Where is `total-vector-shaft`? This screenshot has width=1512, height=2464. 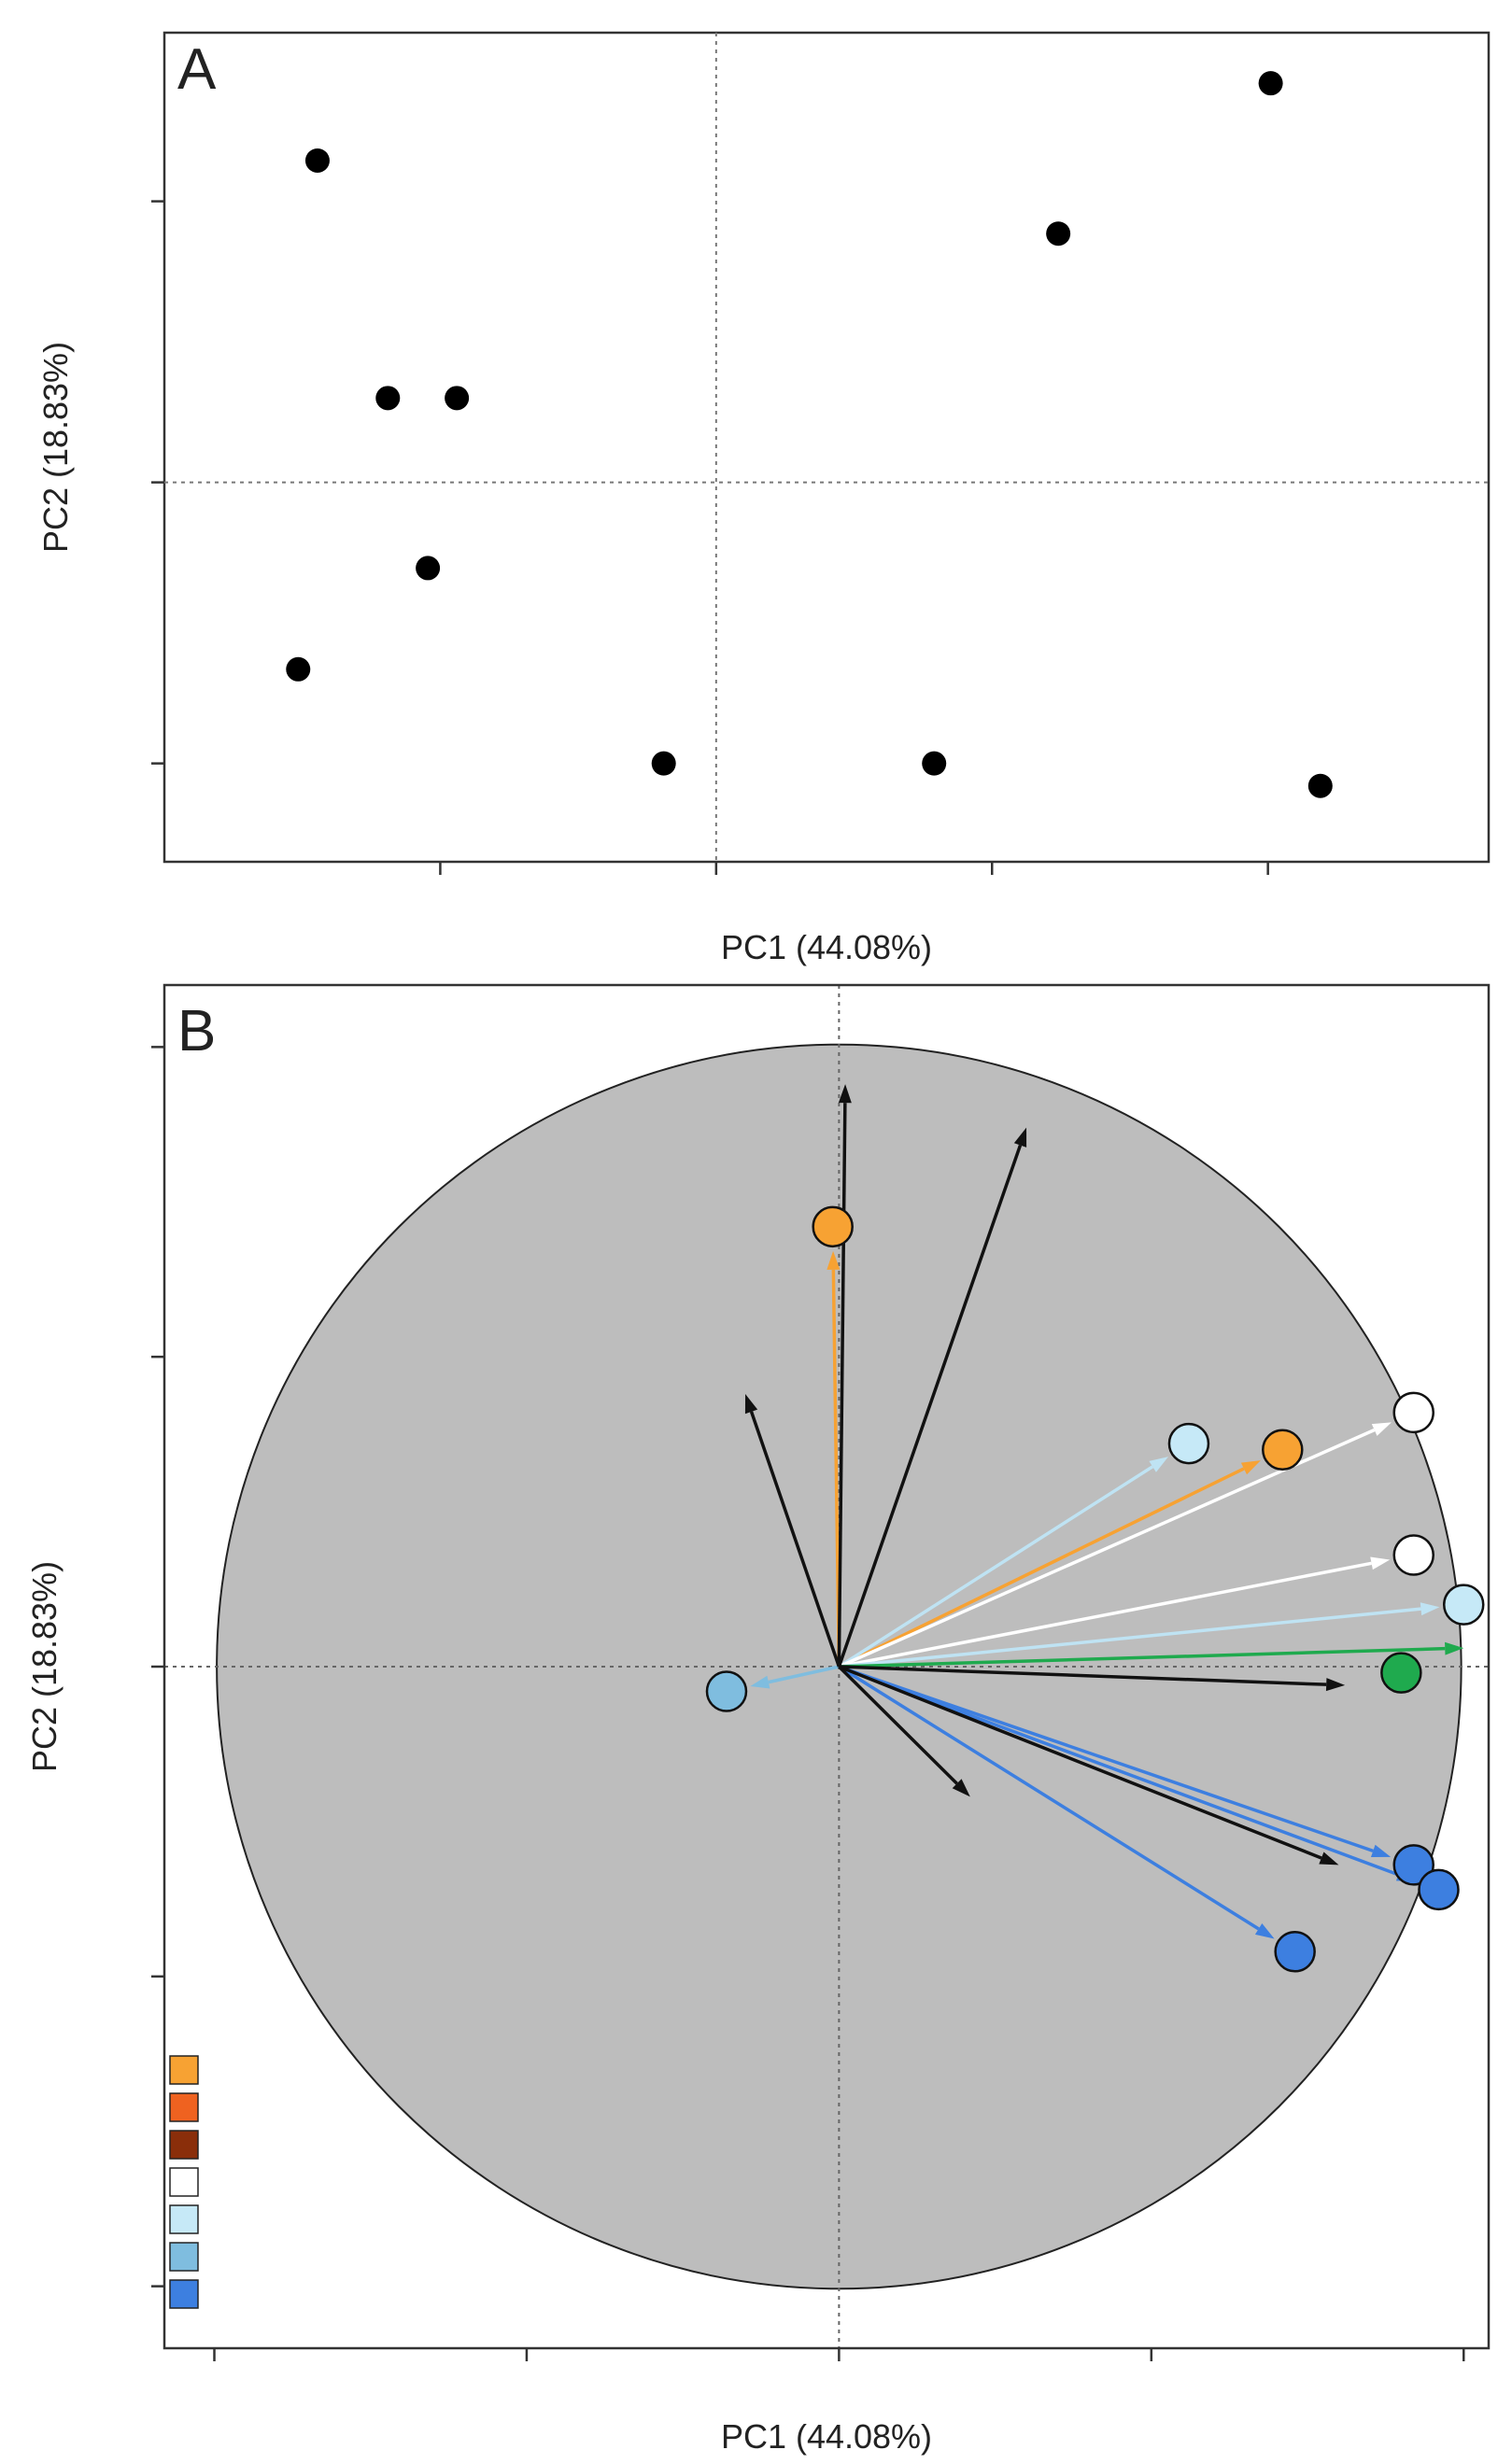
total-vector-shaft is located at coordinates (1143, 1657).